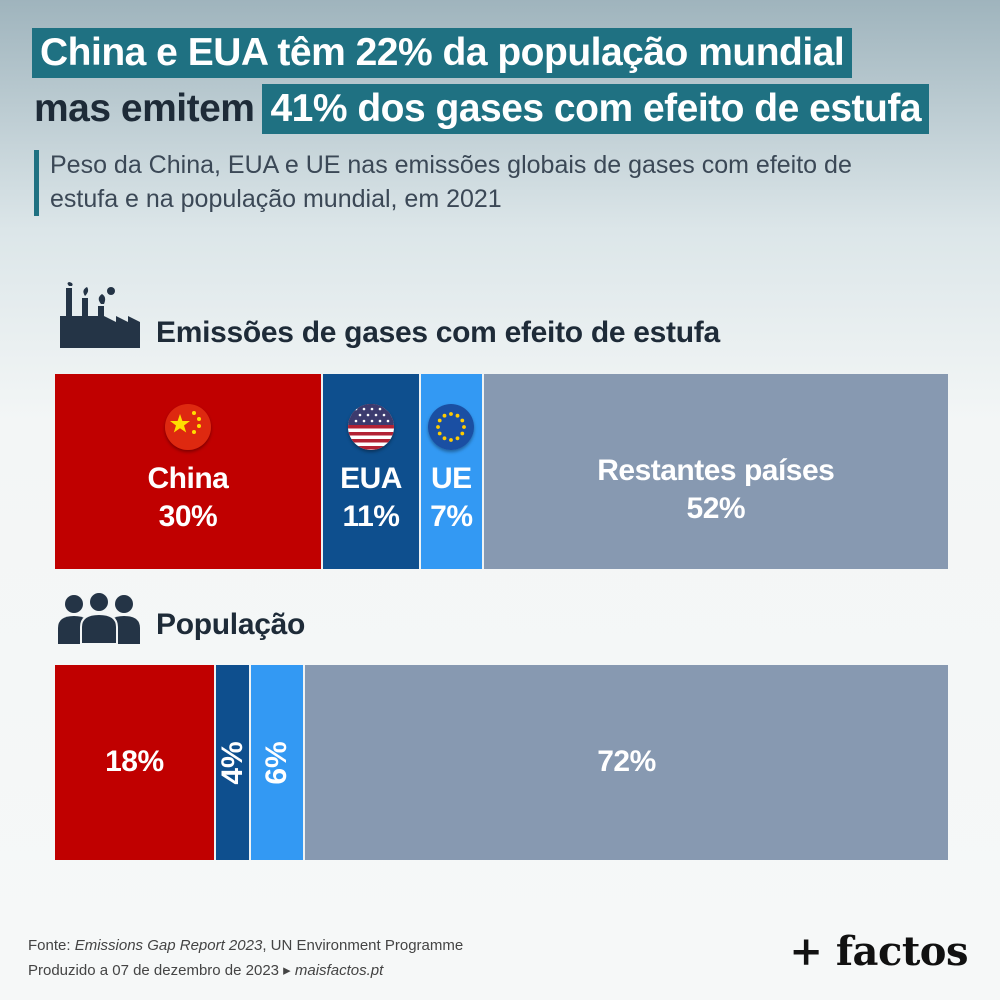 The image size is (1000, 1000). What do you see at coordinates (100, 315) in the screenshot?
I see `factory-icon` at bounding box center [100, 315].